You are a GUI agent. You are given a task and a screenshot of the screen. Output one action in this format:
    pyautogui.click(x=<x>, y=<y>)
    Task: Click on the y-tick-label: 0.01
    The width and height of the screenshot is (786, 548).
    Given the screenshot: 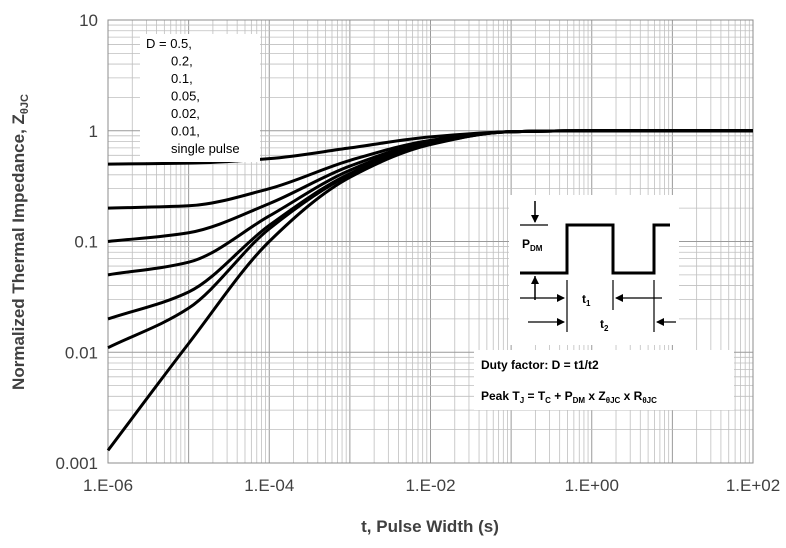 What is the action you would take?
    pyautogui.click(x=81, y=352)
    